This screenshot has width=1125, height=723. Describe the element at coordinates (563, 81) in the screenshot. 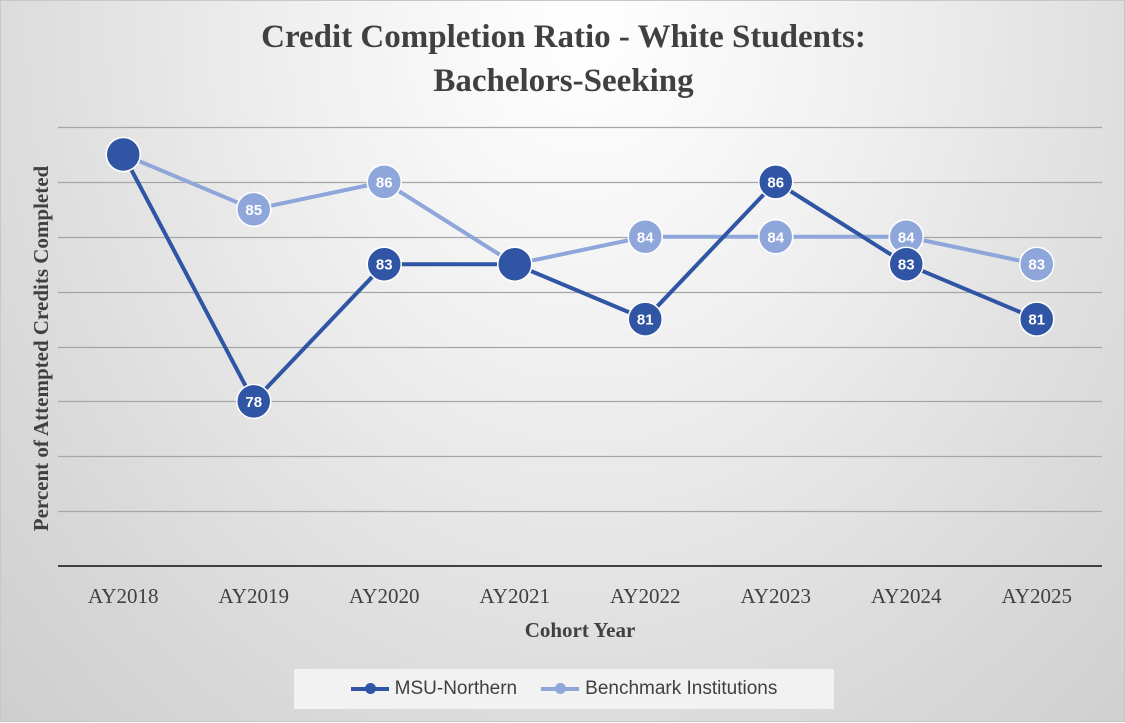

I see `chart-title-line-2: Bachelors-Seeking` at that location.